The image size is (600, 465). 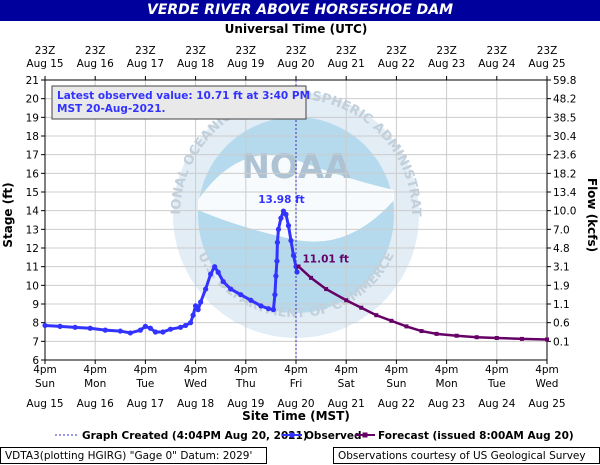 I want to click on legend-observed-label: Observed, so click(x=333, y=436).